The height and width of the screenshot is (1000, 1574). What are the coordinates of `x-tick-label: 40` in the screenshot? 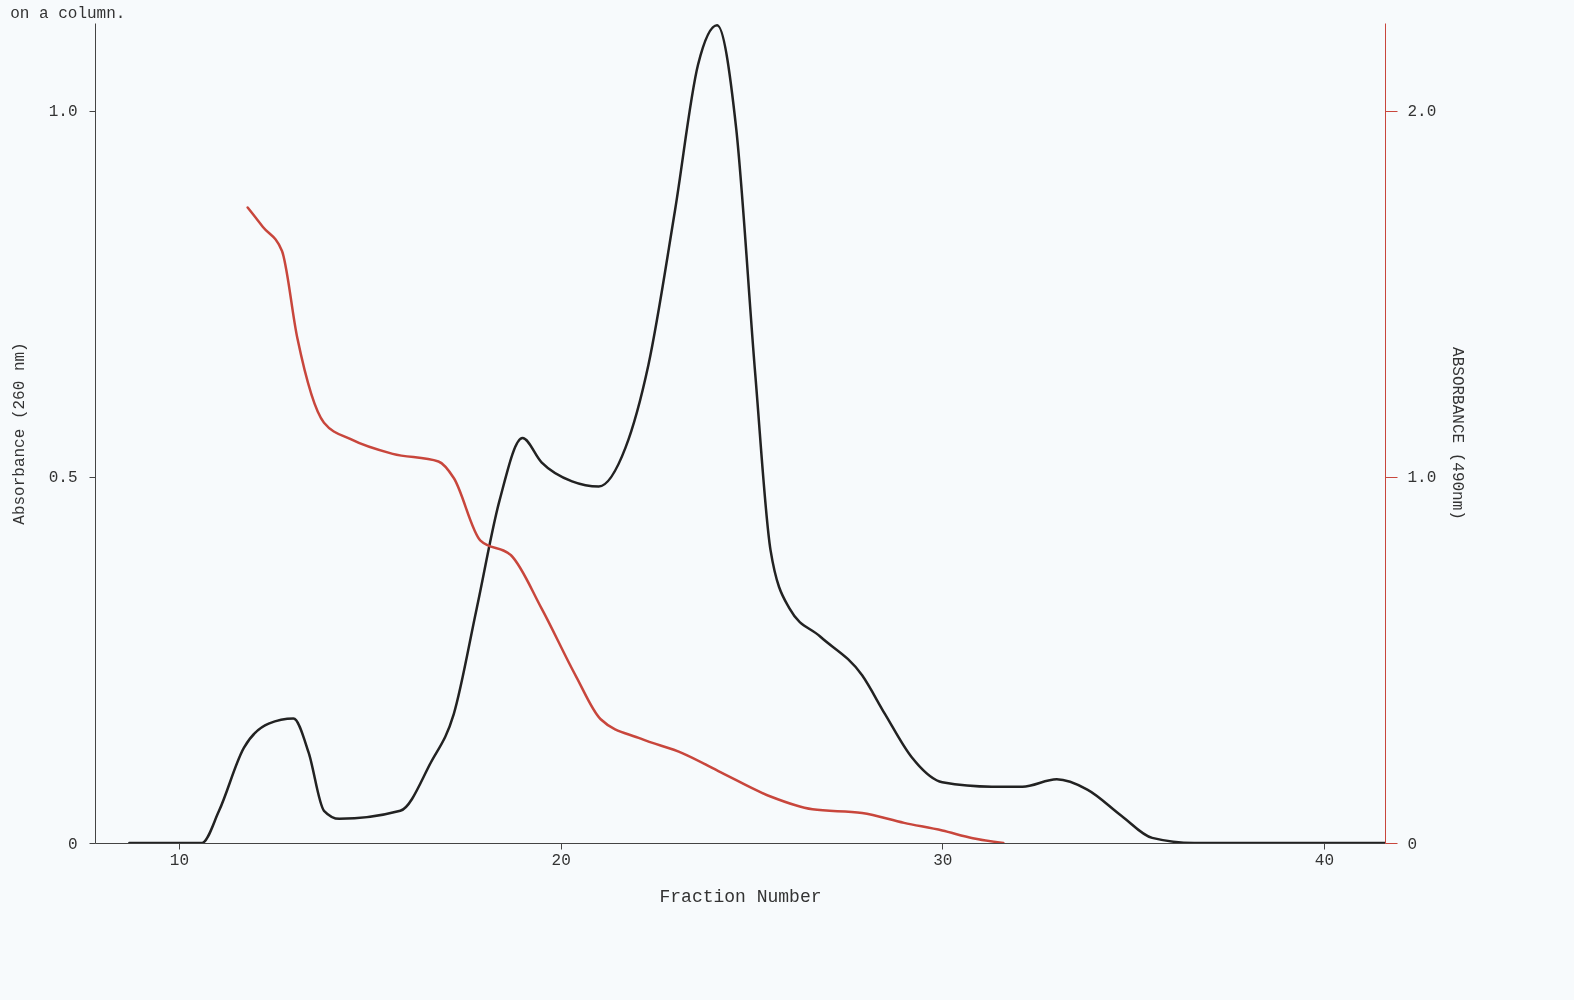 It's located at (1324, 860).